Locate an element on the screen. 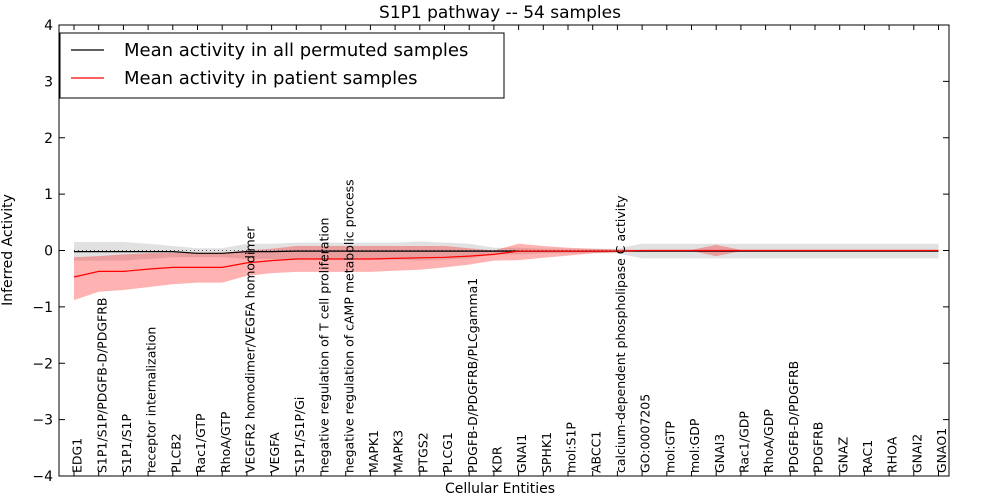 The height and width of the screenshot is (500, 1000). x-category-label: Rac1/GDP is located at coordinates (743, 442).